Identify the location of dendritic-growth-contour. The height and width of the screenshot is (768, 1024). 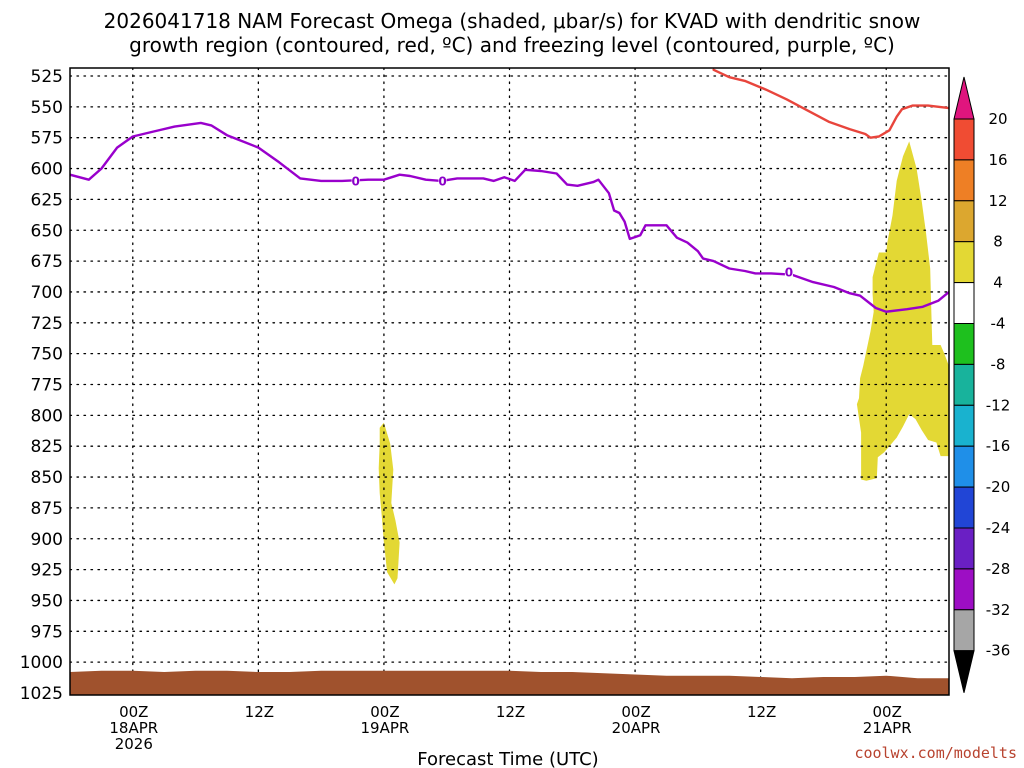
(830, 103).